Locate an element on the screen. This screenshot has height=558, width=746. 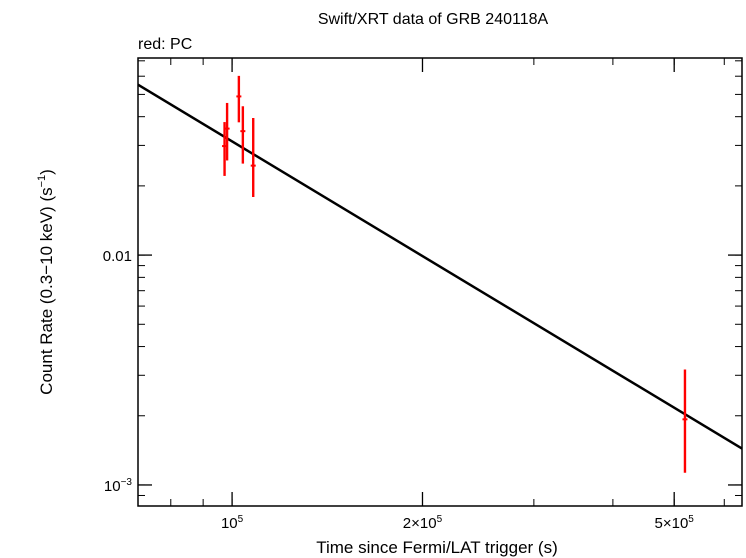
x-tick-label: 5×10⁵ is located at coordinates (675, 523).